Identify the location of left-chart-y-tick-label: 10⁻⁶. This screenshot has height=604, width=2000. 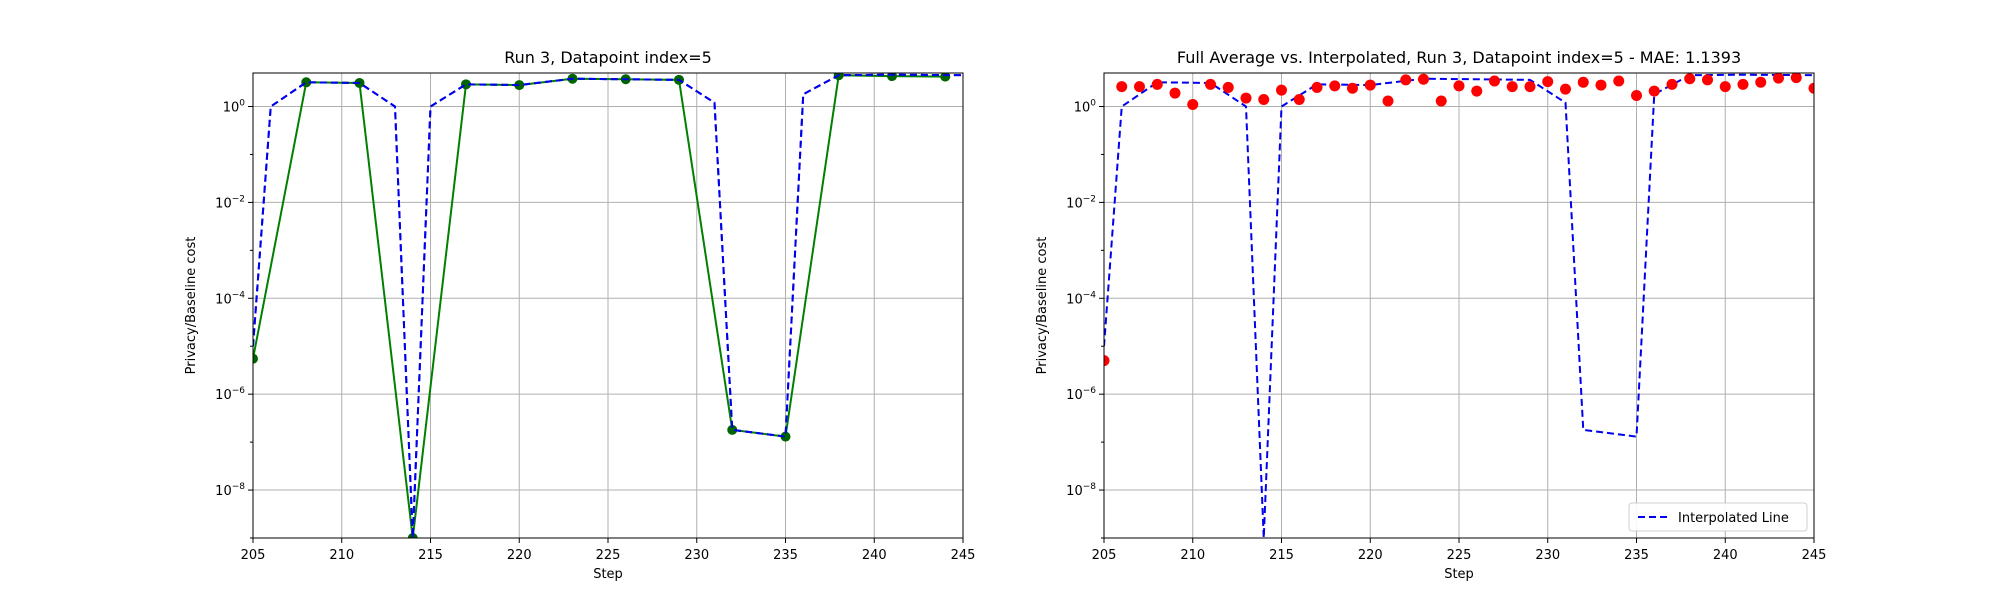
(230, 394).